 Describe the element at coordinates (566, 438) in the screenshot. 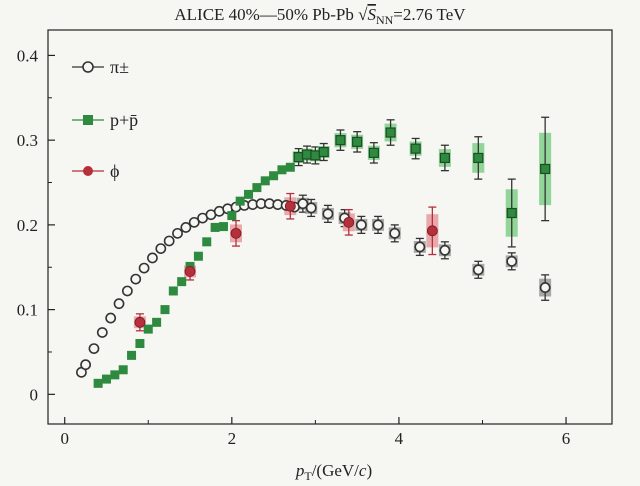

I see `x-tick-label: 6` at that location.